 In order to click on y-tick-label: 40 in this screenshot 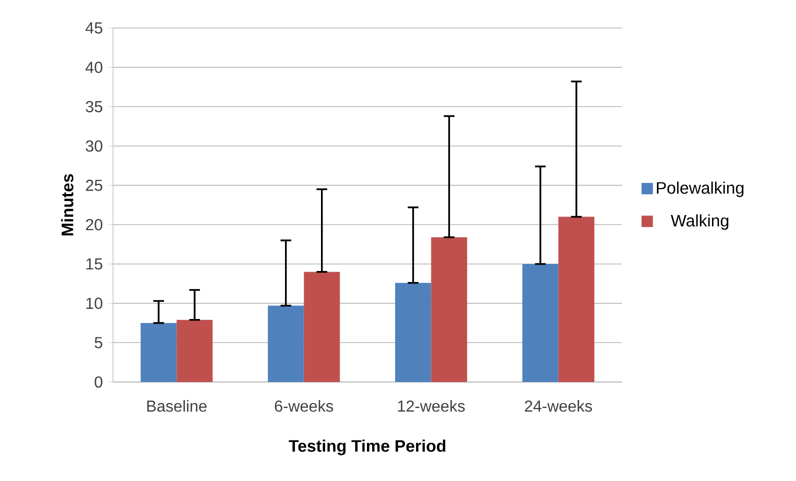, I will do `click(94, 67)`.